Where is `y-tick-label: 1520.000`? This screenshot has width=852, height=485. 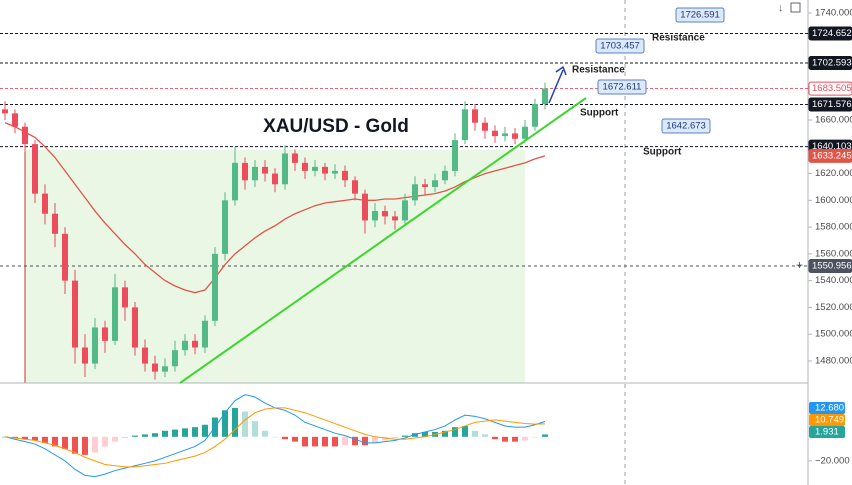 y-tick-label: 1520.000 is located at coordinates (833, 307).